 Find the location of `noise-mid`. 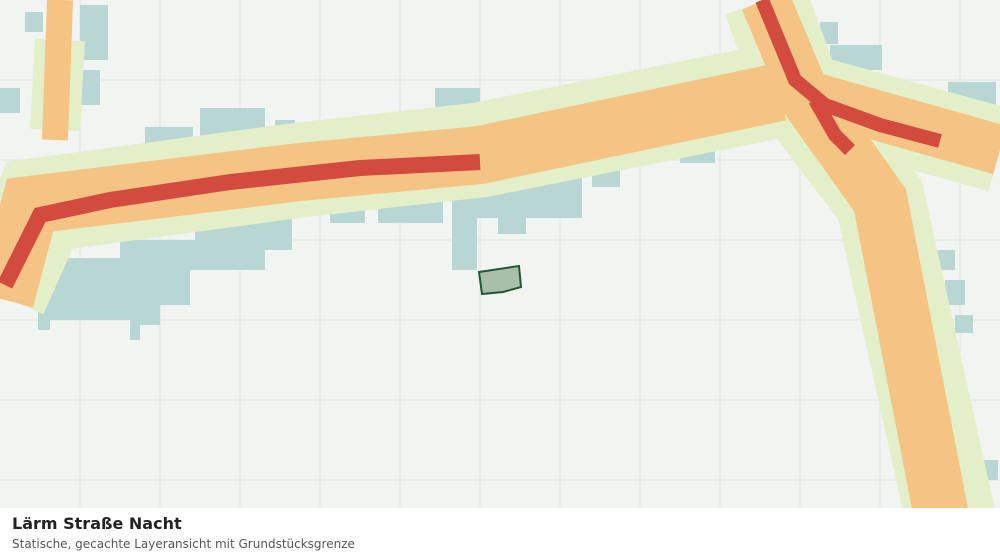

noise-mid is located at coordinates (57, 70).